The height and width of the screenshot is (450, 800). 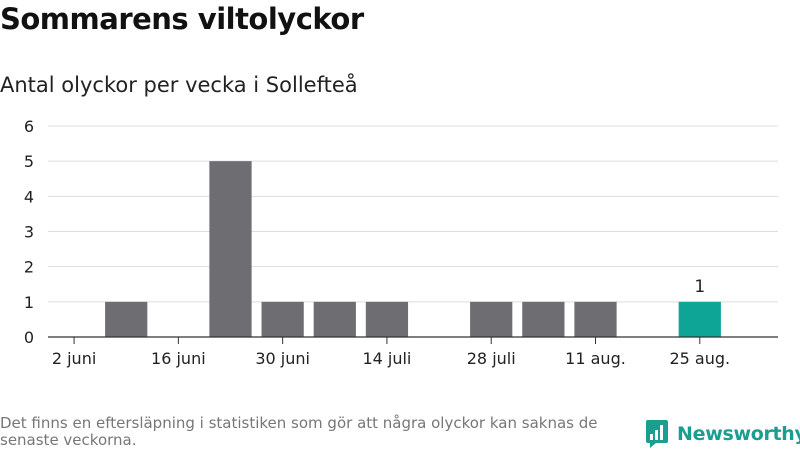 What do you see at coordinates (29, 337) in the screenshot?
I see `y-tick-label: 0` at bounding box center [29, 337].